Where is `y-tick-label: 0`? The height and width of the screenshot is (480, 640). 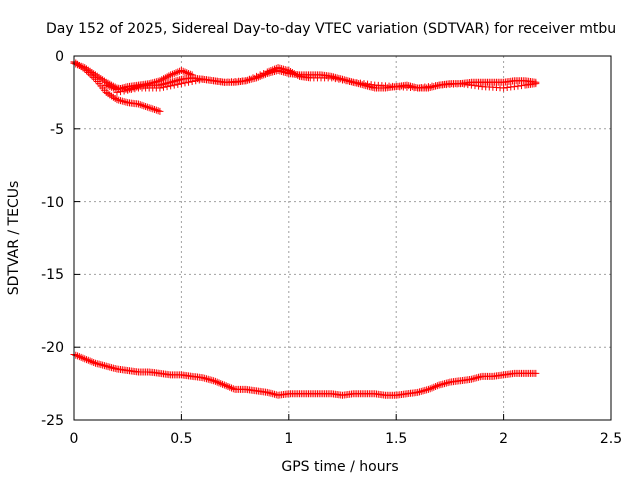
y-tick-label: 0 is located at coordinates (59, 57).